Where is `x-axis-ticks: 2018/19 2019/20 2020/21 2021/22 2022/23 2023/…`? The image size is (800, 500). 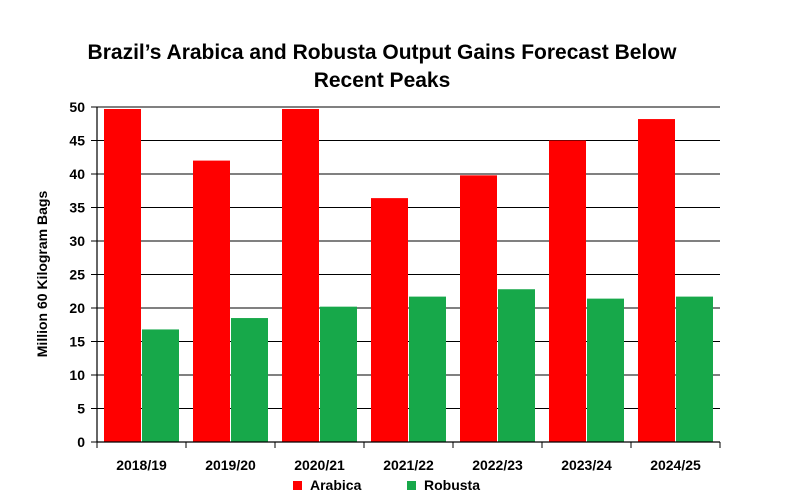 x-axis-ticks: 2018/19 2019/20 2020/21 2021/22 2022/23 2023/… is located at coordinates (408, 457).